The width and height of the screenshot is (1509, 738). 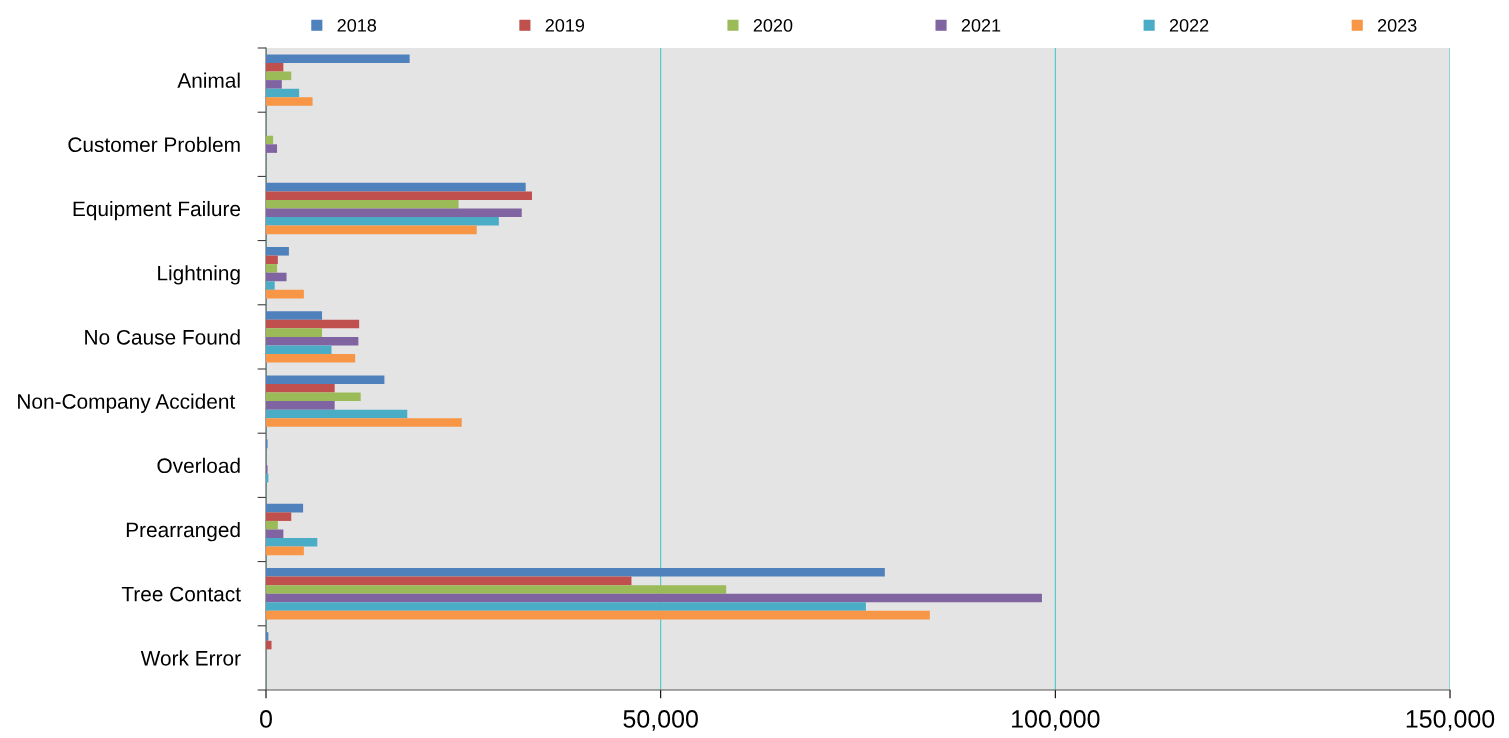 I want to click on legend-label: 2022, so click(x=1189, y=25).